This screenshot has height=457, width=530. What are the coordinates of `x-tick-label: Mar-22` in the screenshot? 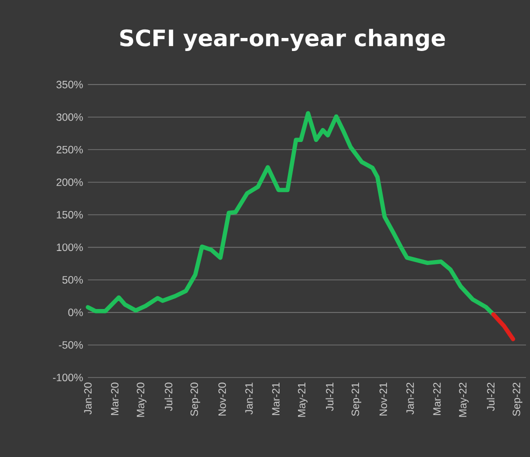 It's located at (437, 399).